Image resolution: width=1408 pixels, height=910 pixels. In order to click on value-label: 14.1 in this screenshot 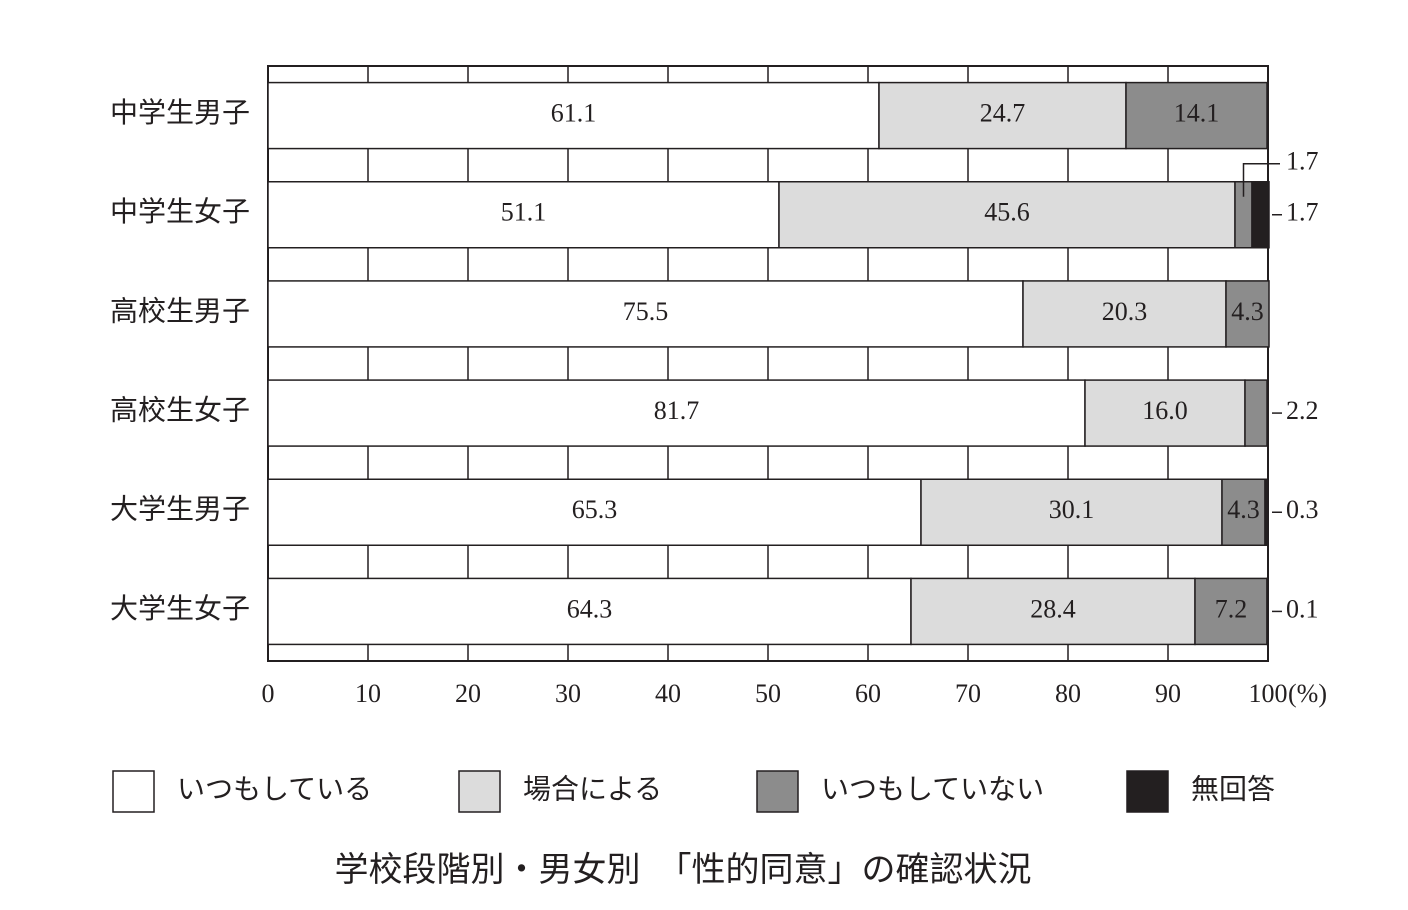, I will do `click(1197, 113)`.